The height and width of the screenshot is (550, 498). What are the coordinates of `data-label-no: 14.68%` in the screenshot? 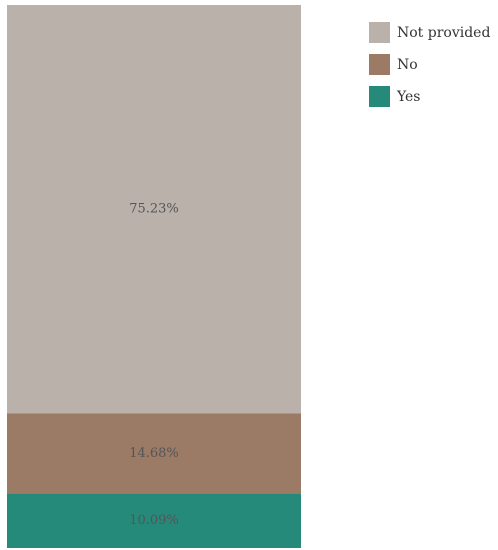 It's located at (154, 453).